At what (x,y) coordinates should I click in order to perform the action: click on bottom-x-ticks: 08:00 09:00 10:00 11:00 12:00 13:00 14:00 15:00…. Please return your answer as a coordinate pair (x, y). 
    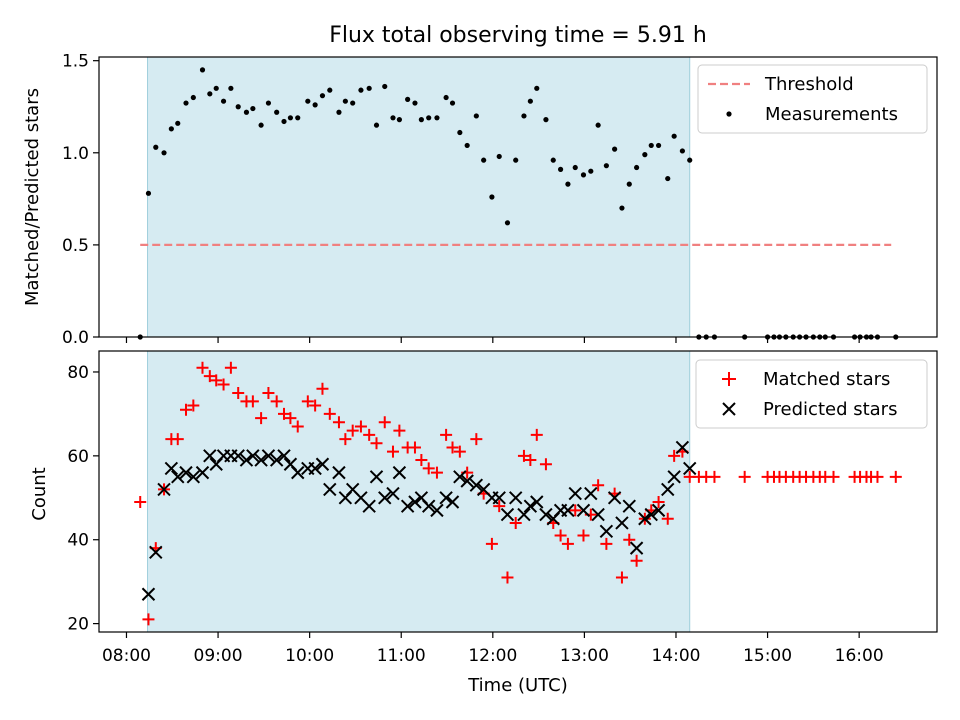
    Looking at the image, I should click on (493, 649).